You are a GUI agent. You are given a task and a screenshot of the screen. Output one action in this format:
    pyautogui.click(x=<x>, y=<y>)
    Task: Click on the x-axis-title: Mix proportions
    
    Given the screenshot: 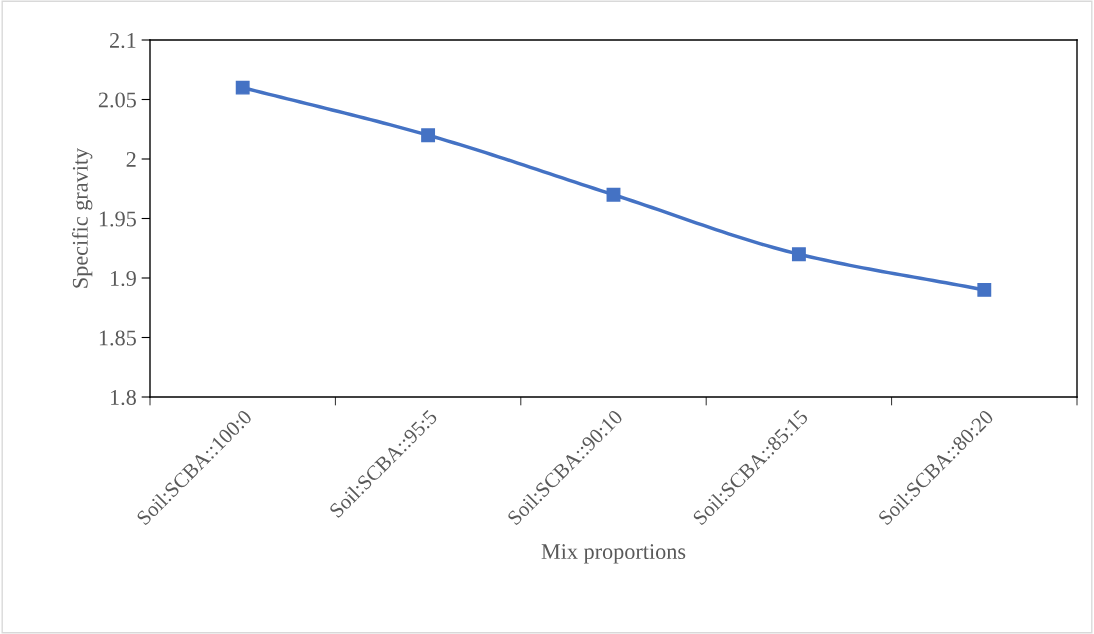 What is the action you would take?
    pyautogui.click(x=613, y=554)
    